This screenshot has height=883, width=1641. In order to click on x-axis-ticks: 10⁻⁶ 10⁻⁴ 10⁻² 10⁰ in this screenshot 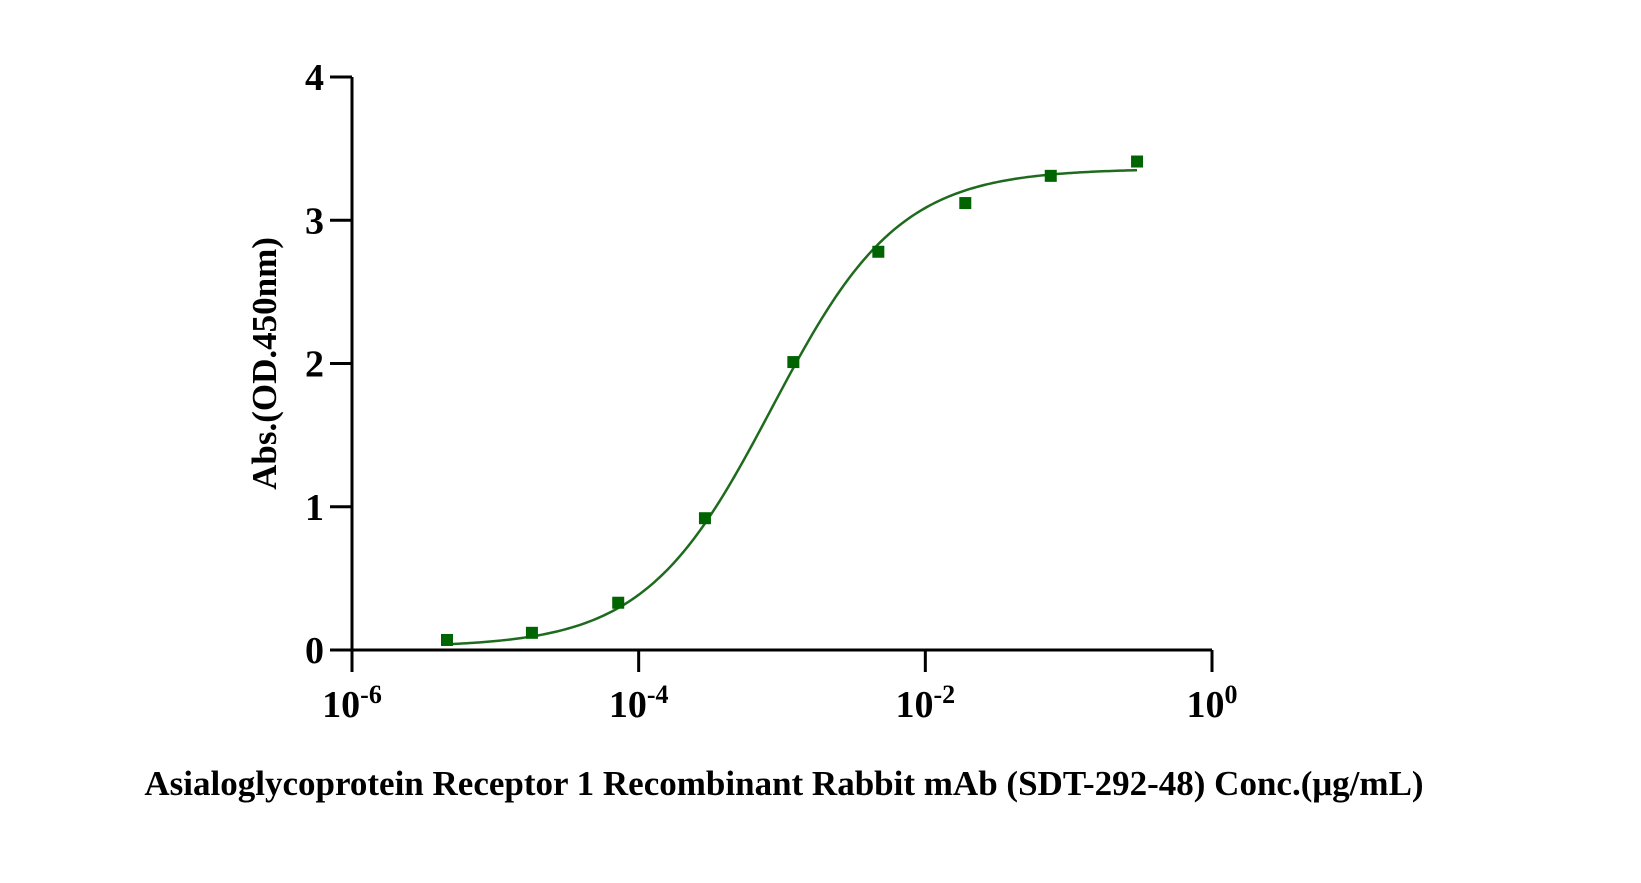, I will do `click(780, 688)`.